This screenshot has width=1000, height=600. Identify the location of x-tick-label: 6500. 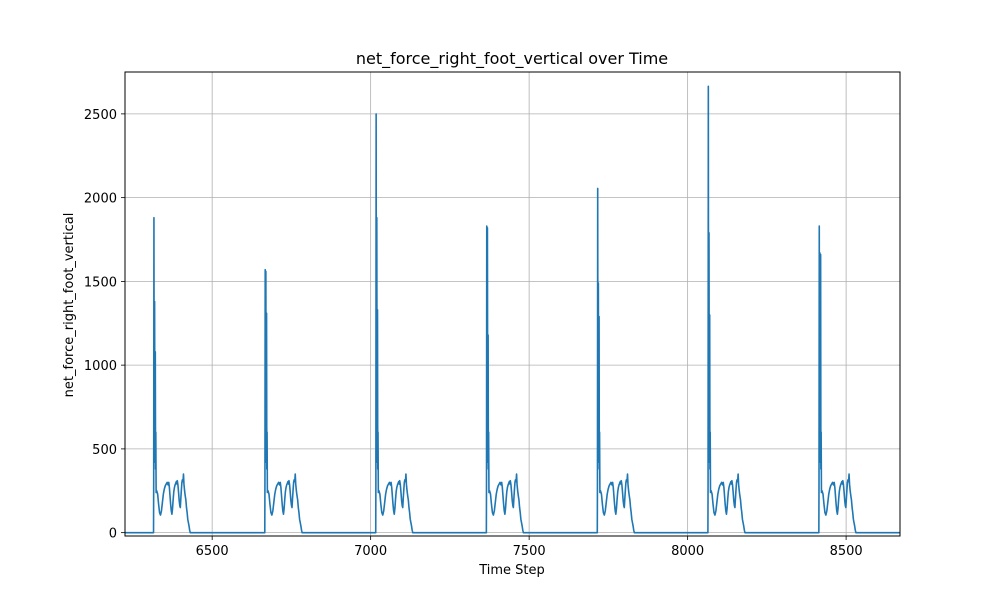
(212, 551).